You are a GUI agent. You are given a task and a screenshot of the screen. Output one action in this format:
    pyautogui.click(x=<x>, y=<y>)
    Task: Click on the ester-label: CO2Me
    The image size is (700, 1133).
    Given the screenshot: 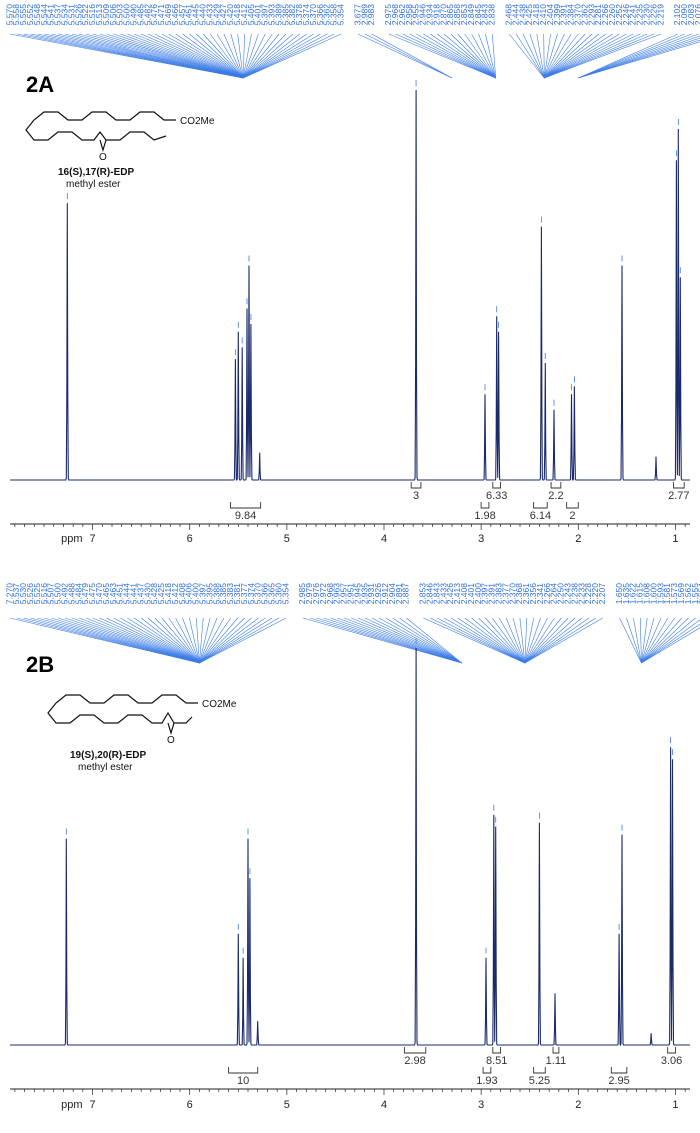 What is the action you would take?
    pyautogui.click(x=197, y=121)
    